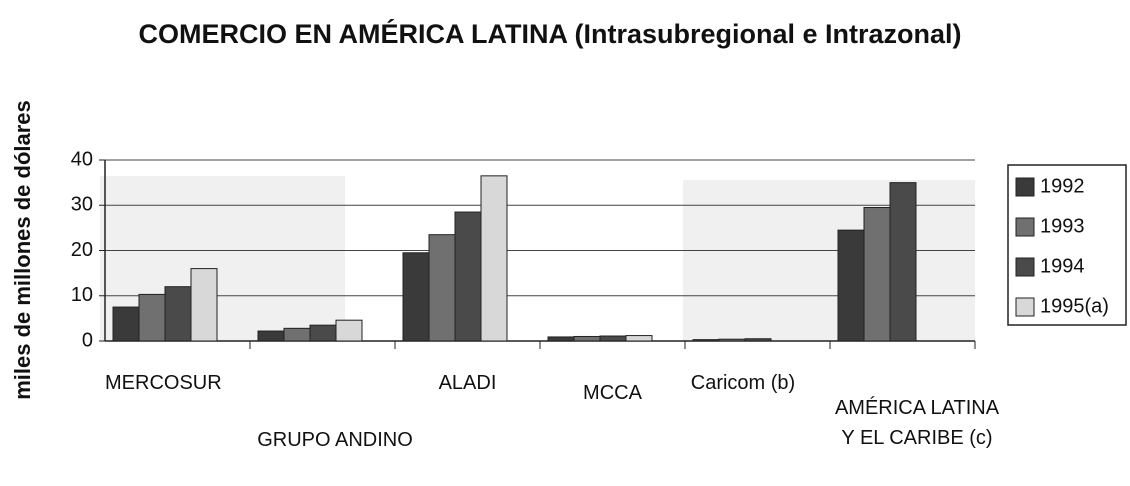 The height and width of the screenshot is (486, 1130). What do you see at coordinates (82, 250) in the screenshot?
I see `y-tick-label: 20` at bounding box center [82, 250].